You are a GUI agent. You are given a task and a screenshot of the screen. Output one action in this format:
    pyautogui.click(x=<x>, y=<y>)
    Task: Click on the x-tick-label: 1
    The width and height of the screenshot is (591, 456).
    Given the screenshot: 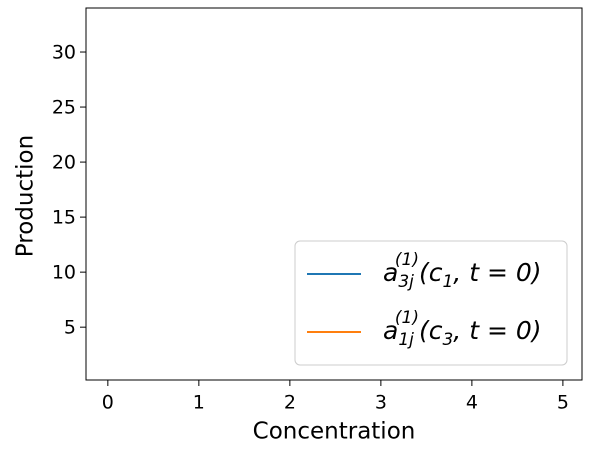 What is the action you would take?
    pyautogui.click(x=199, y=403)
    